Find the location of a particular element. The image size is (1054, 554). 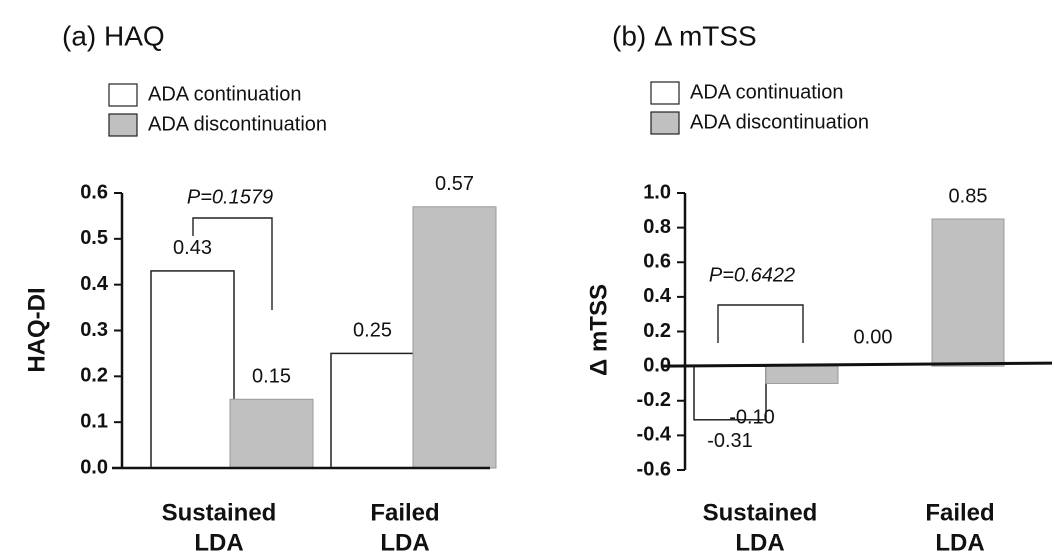

y-tick-label: 0.1 is located at coordinates (94, 421).